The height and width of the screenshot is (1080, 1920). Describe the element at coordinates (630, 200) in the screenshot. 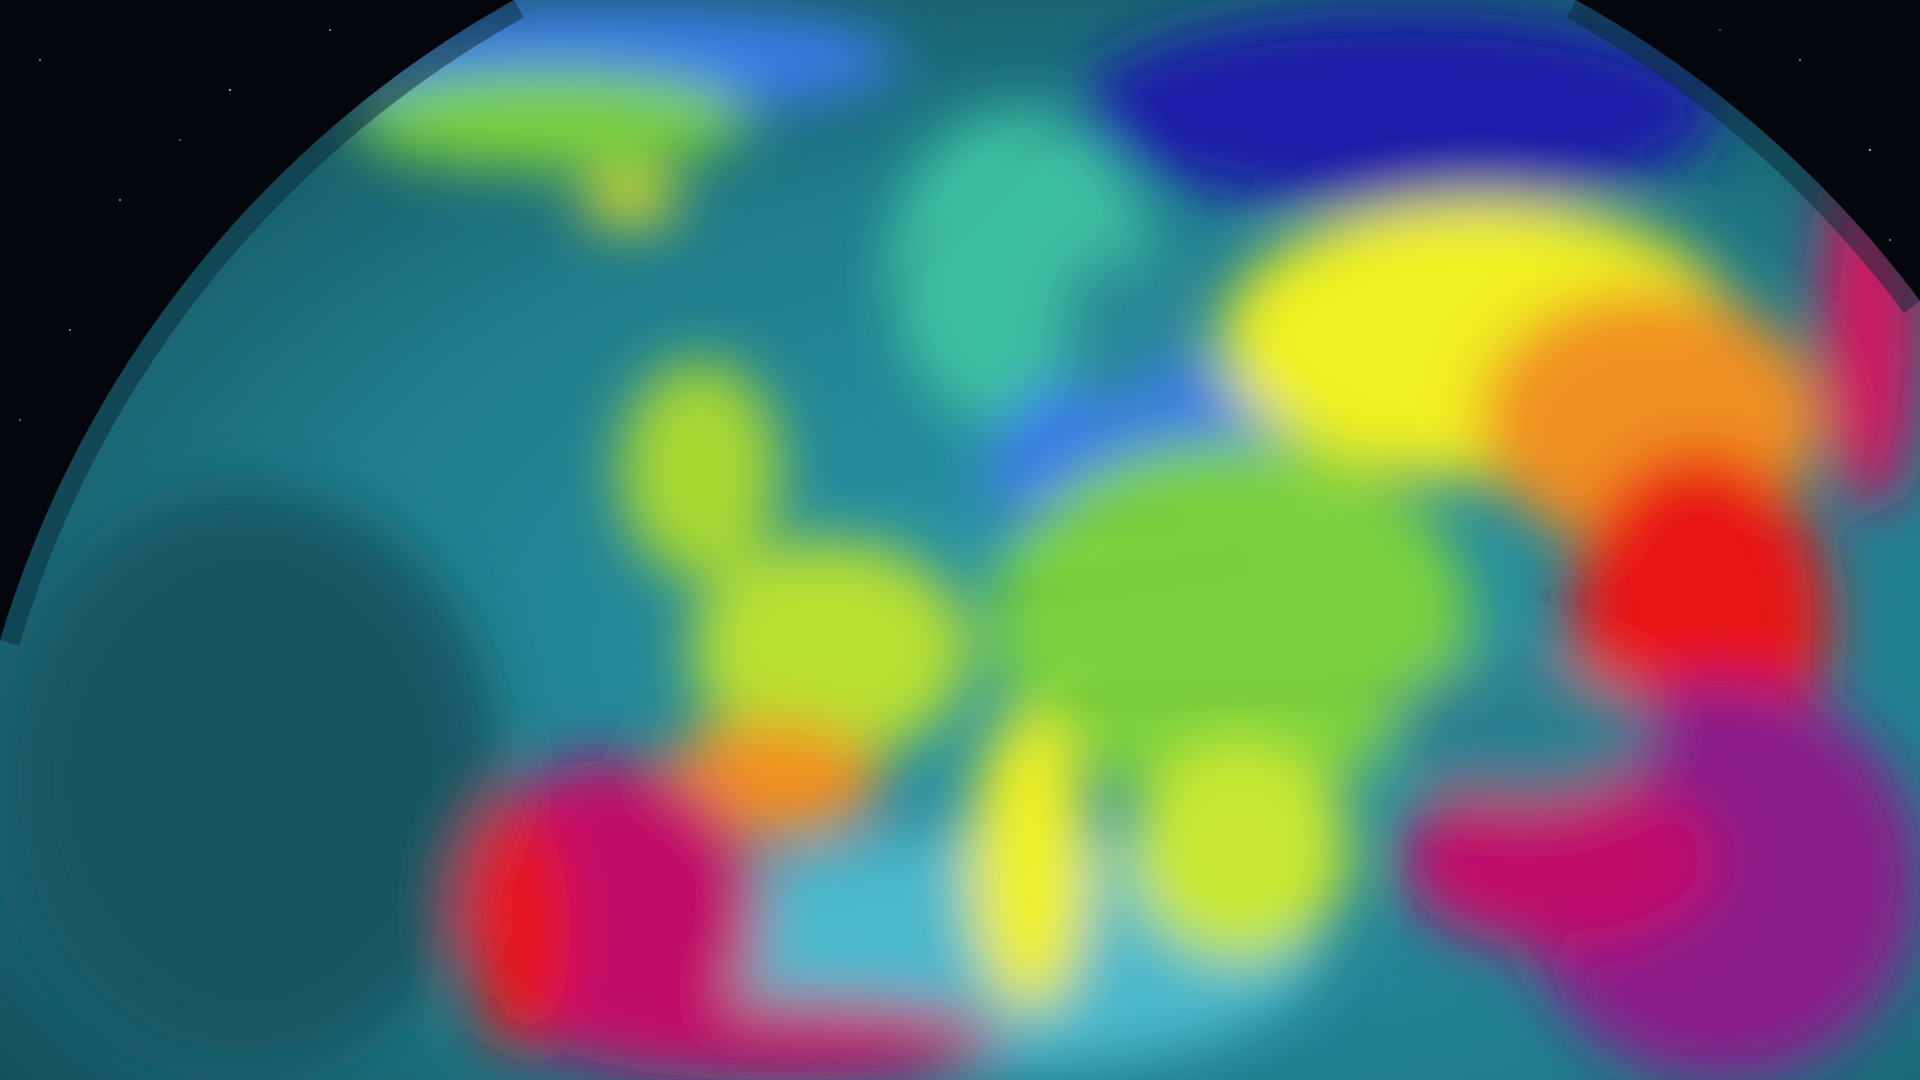

I see `iceland` at that location.